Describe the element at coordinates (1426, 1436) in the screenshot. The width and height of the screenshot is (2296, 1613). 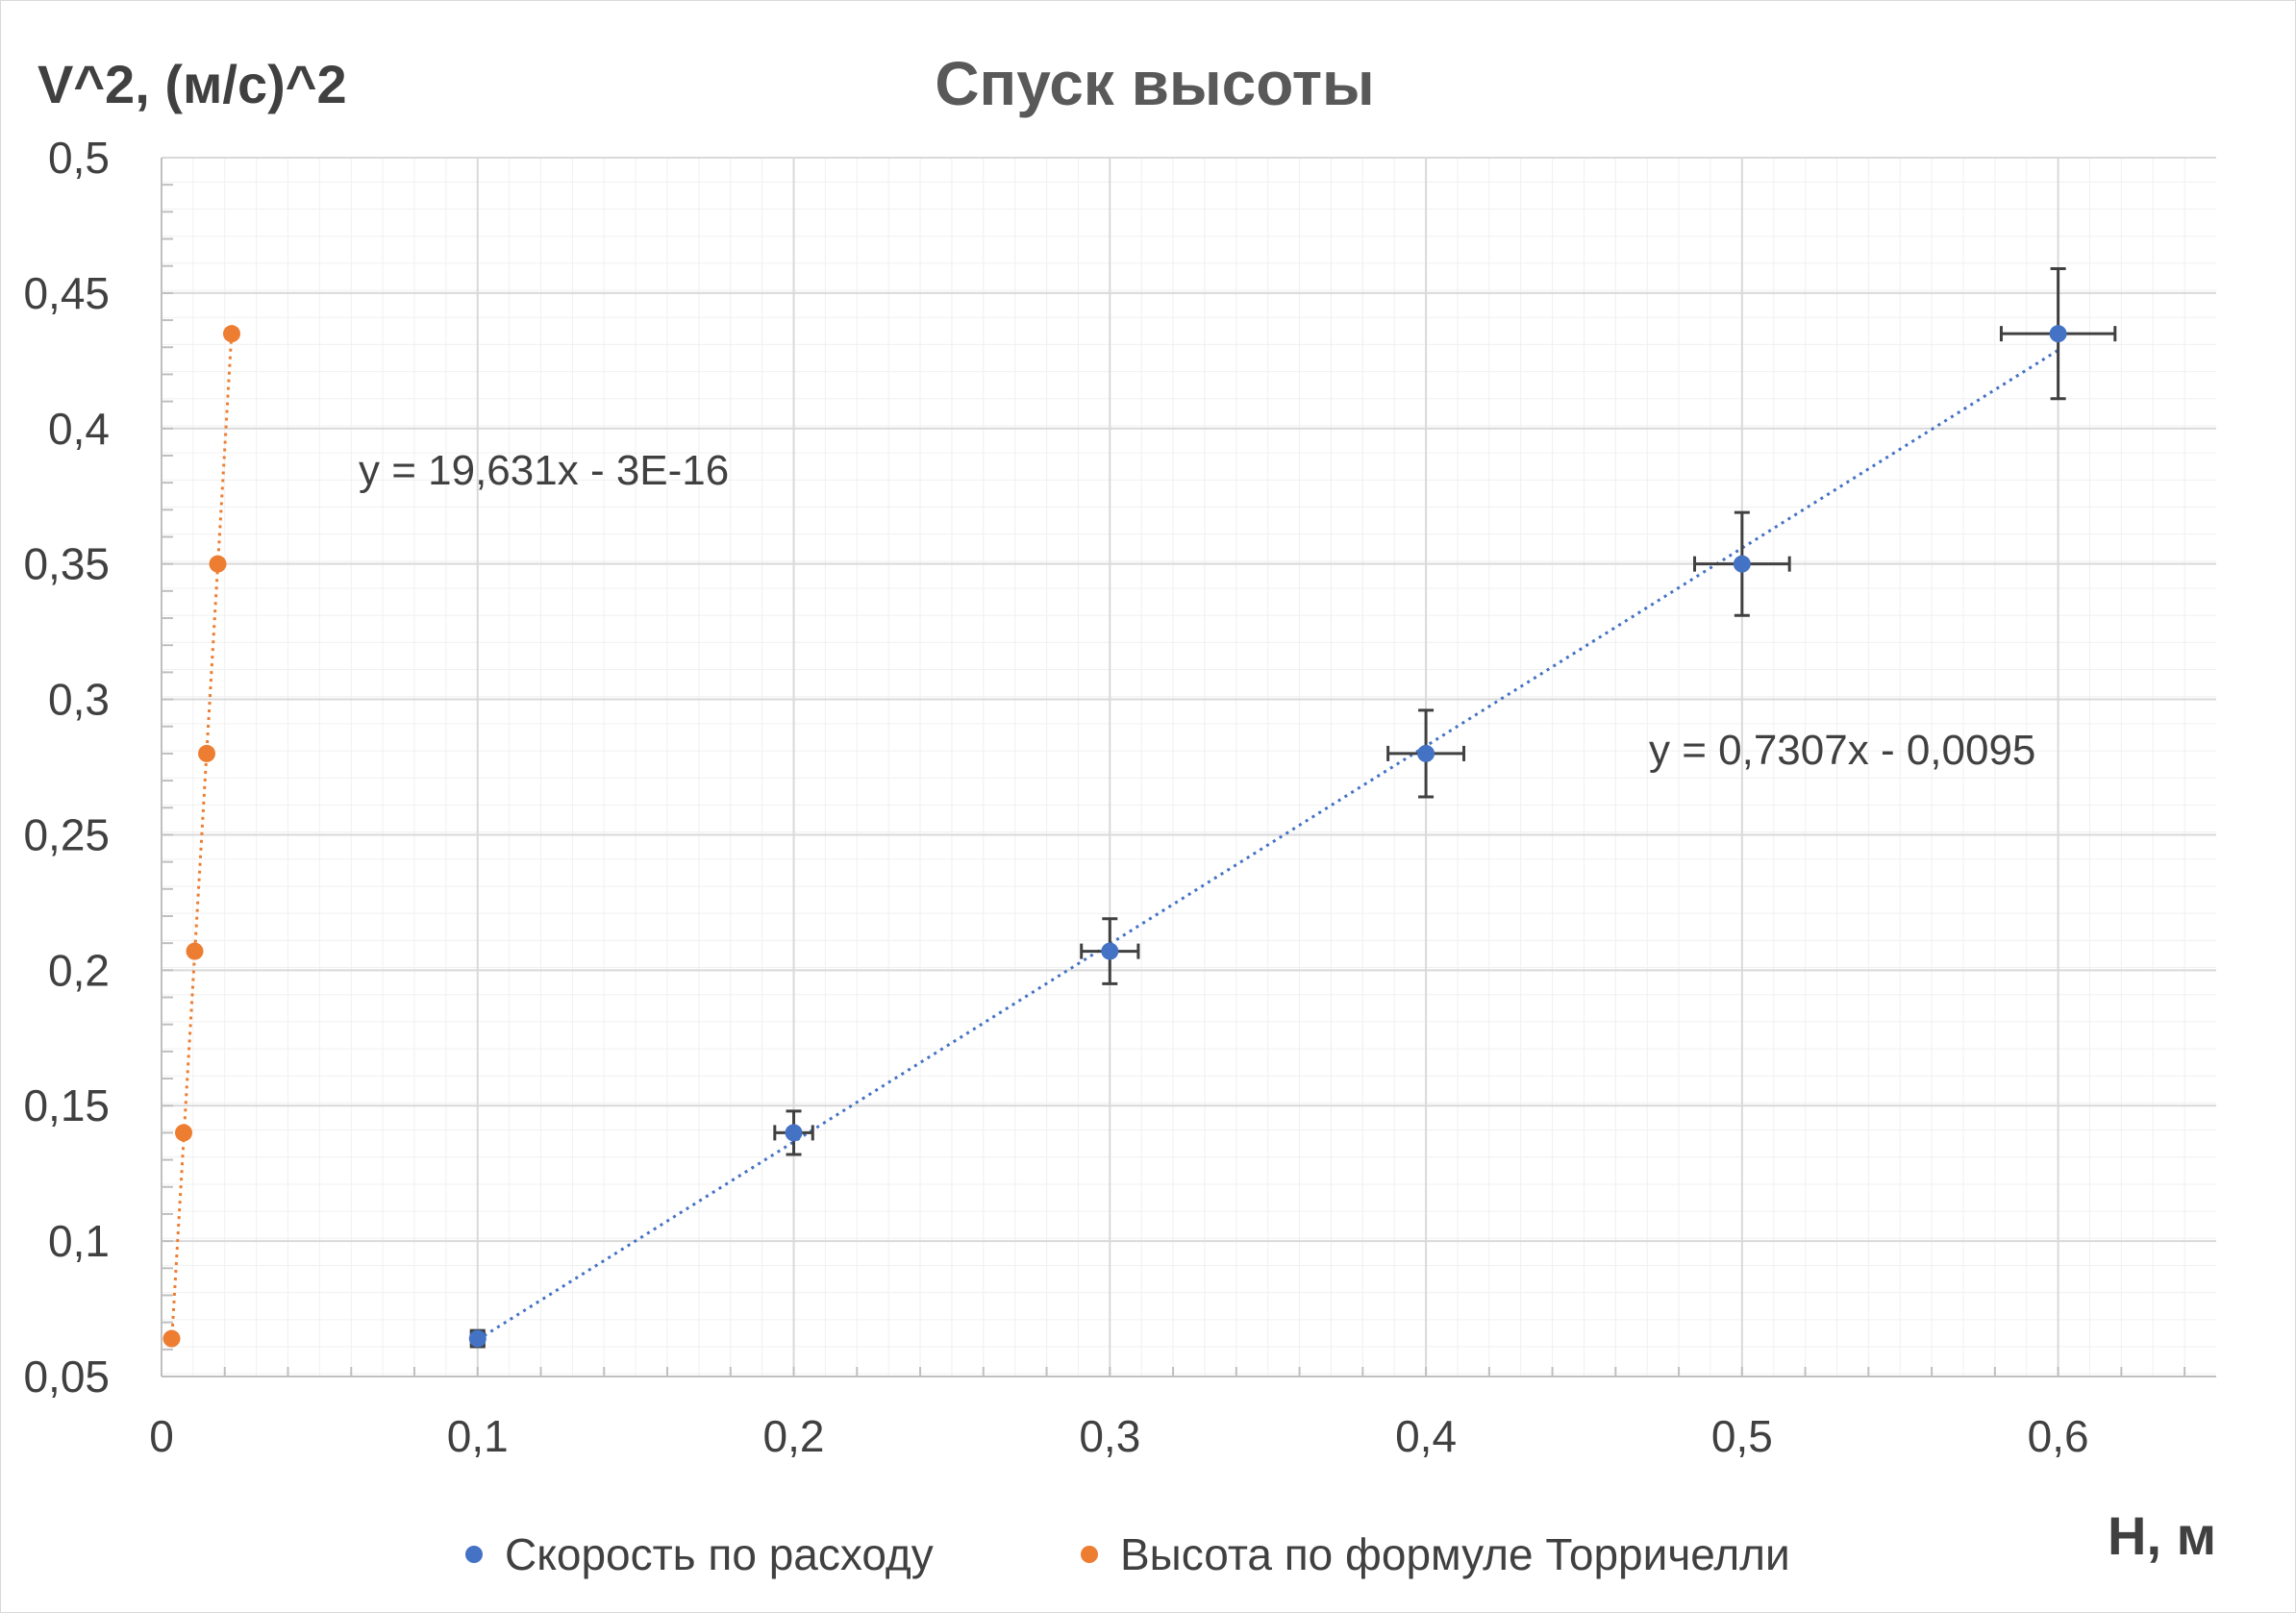
I see `x-tick-label: 0,4` at that location.